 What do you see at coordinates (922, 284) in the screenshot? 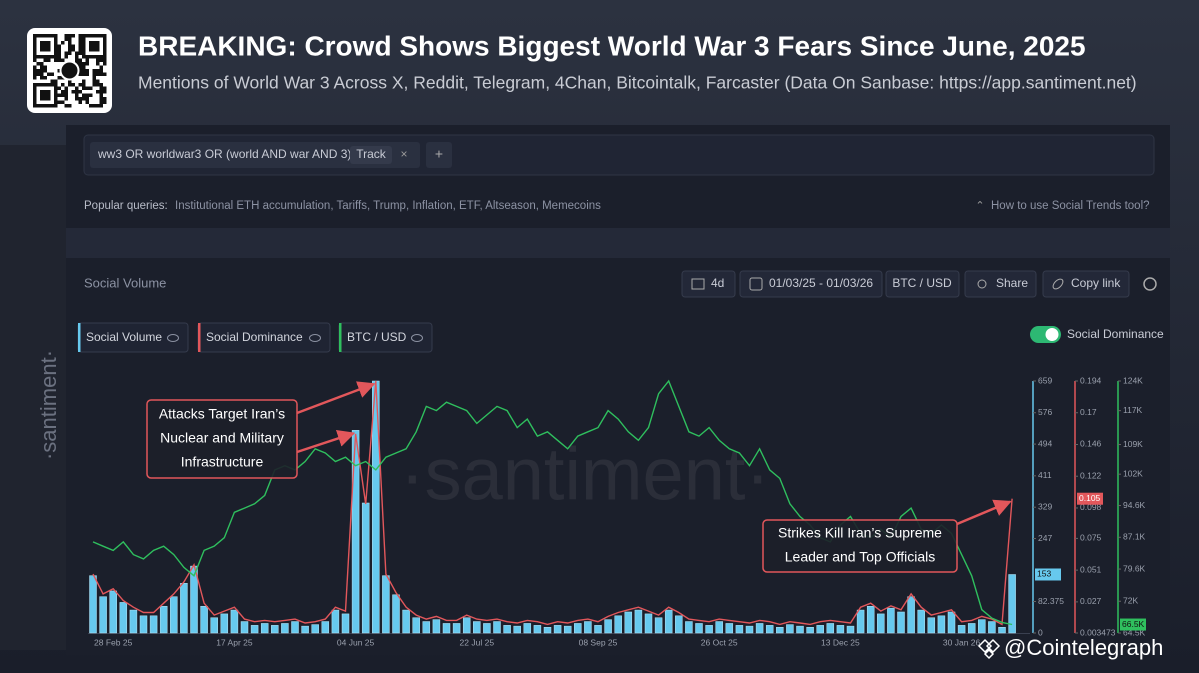
I see `pair-button` at bounding box center [922, 284].